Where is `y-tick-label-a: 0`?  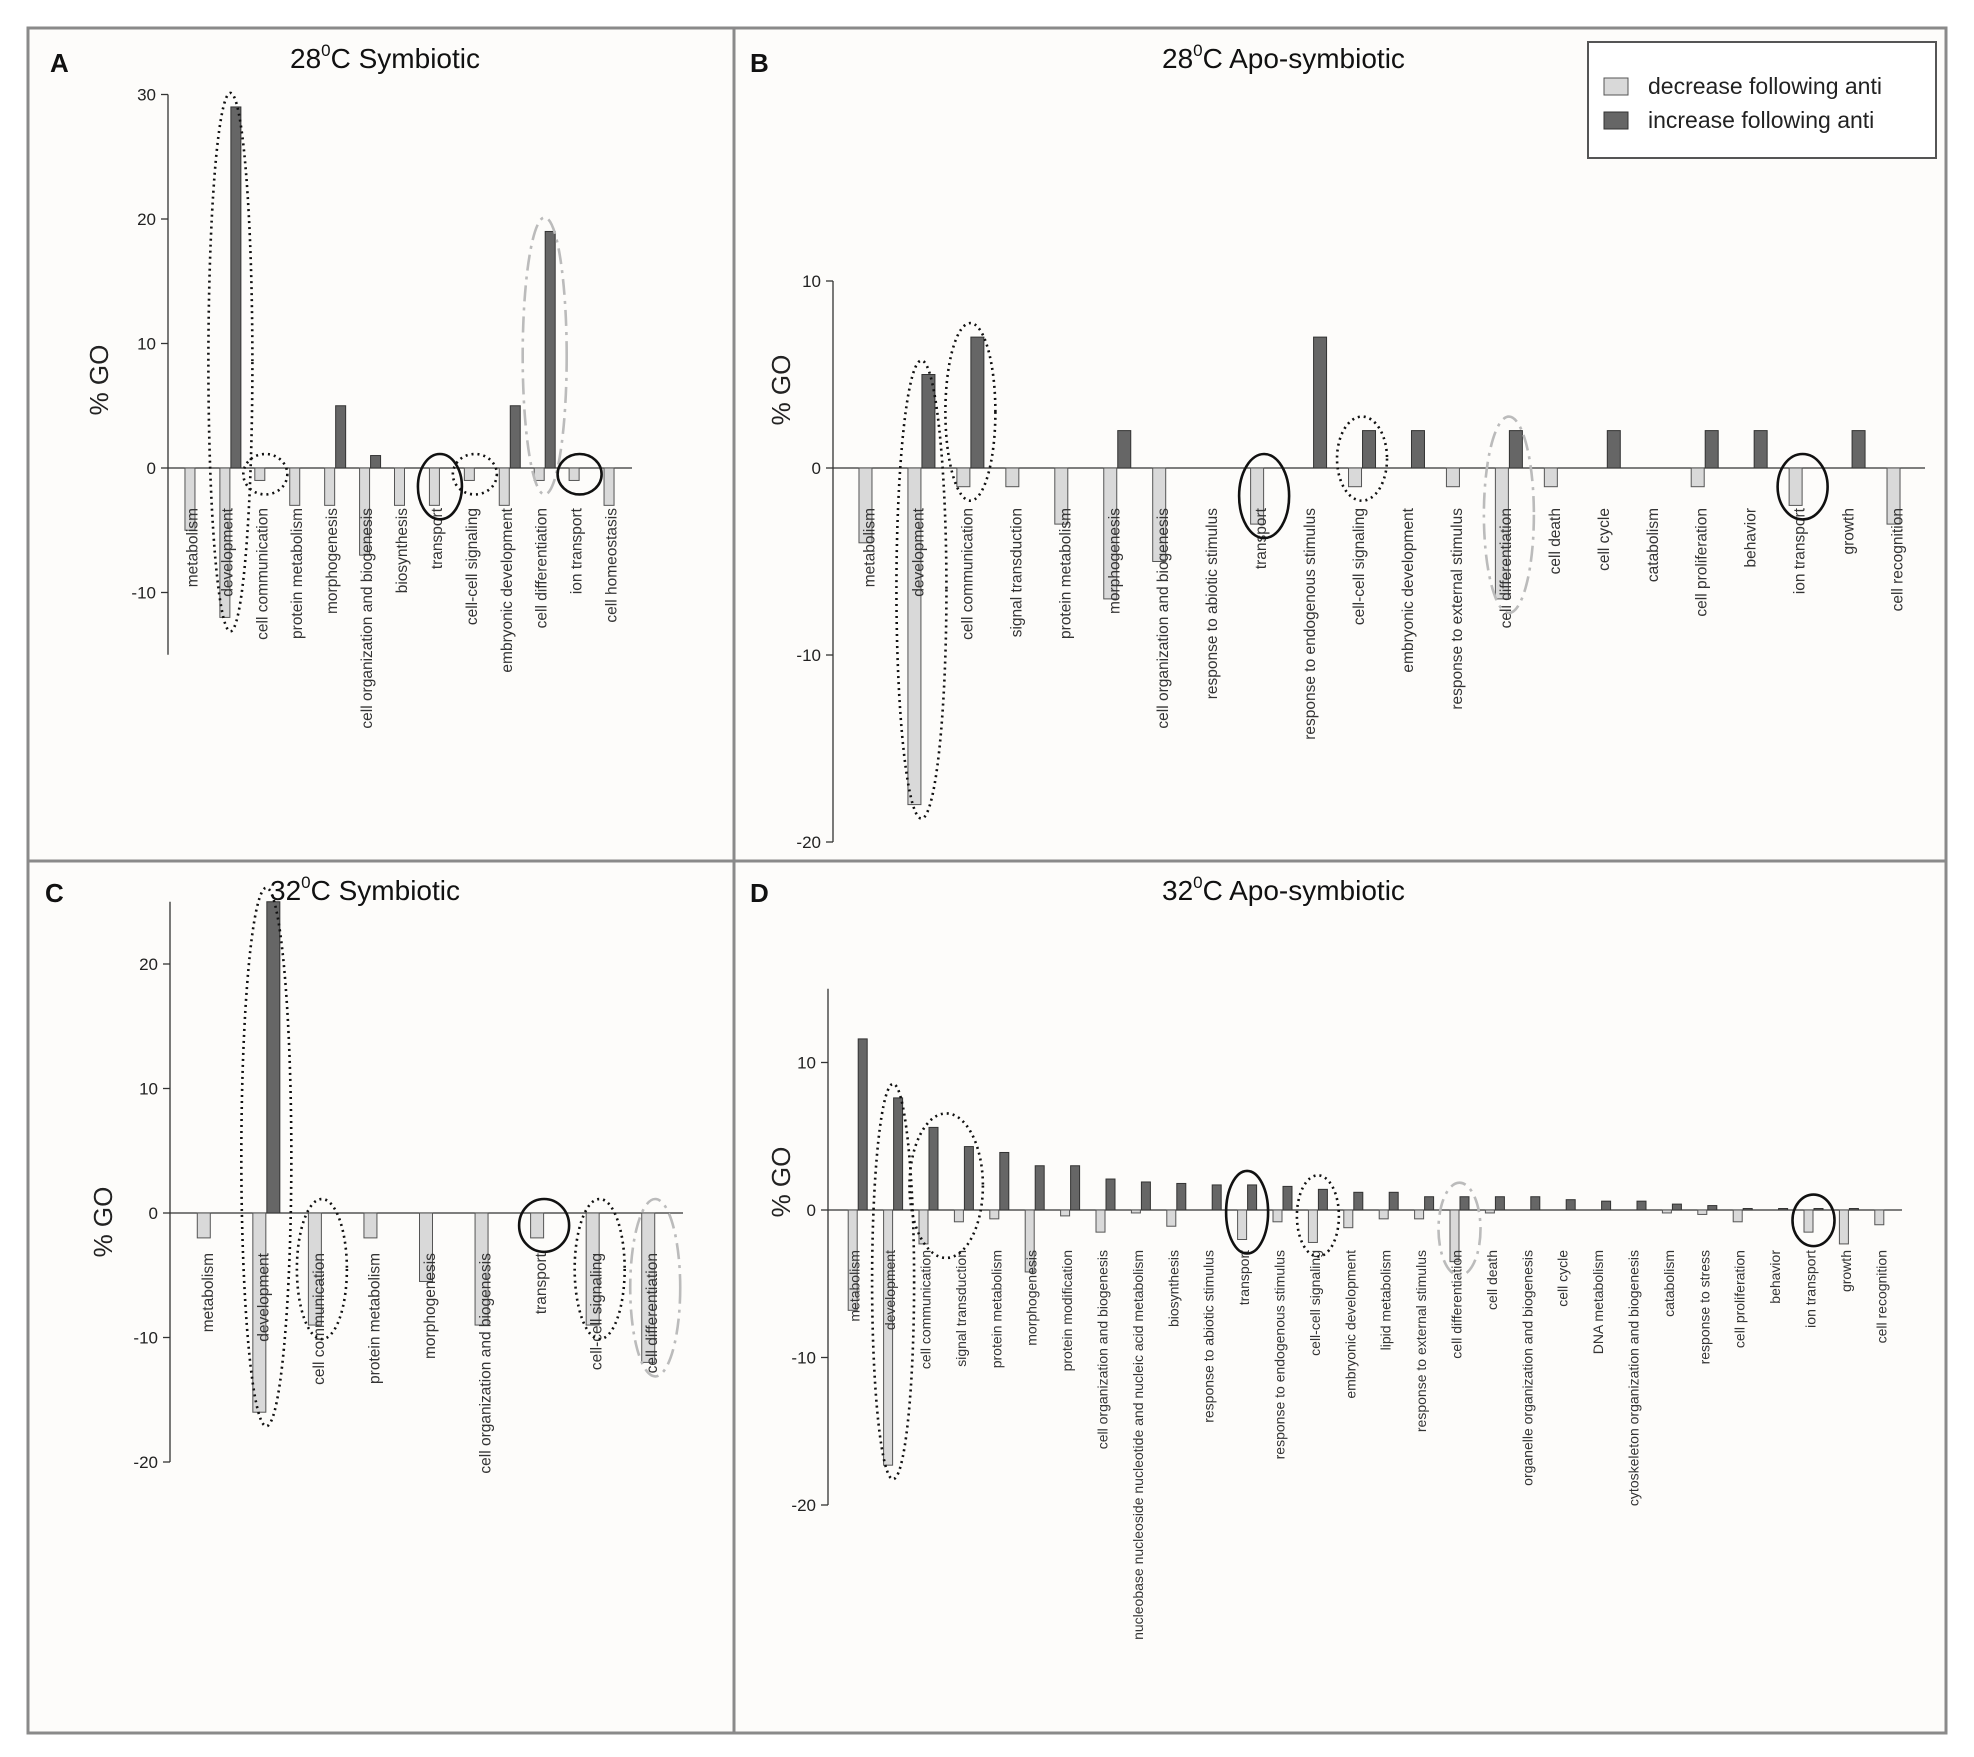 y-tick-label-a: 0 is located at coordinates (151, 468).